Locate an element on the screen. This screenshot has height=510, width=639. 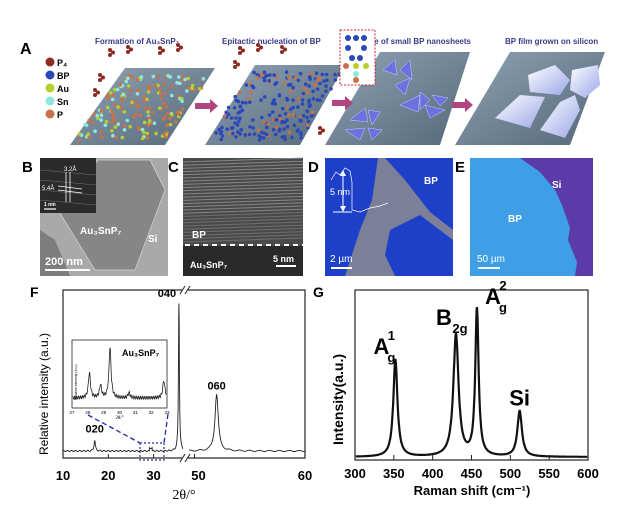
peak-label-subscript: 2g is located at coordinates (459, 328).